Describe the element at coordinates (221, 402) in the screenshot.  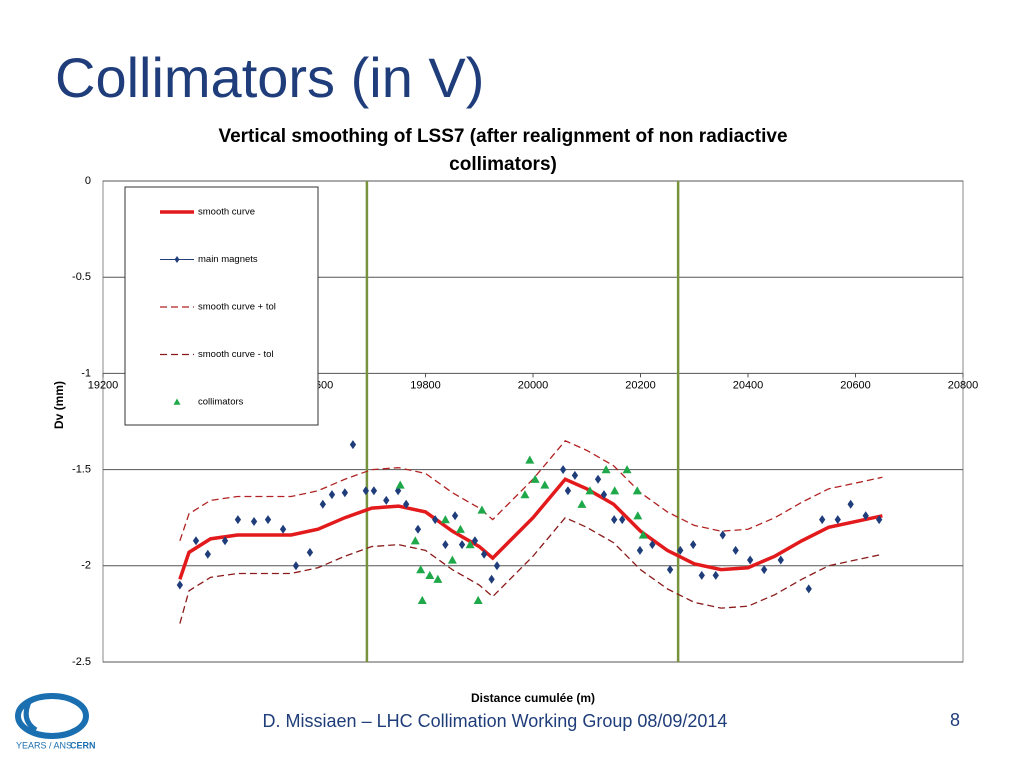
I see `legend-label: collimators` at that location.